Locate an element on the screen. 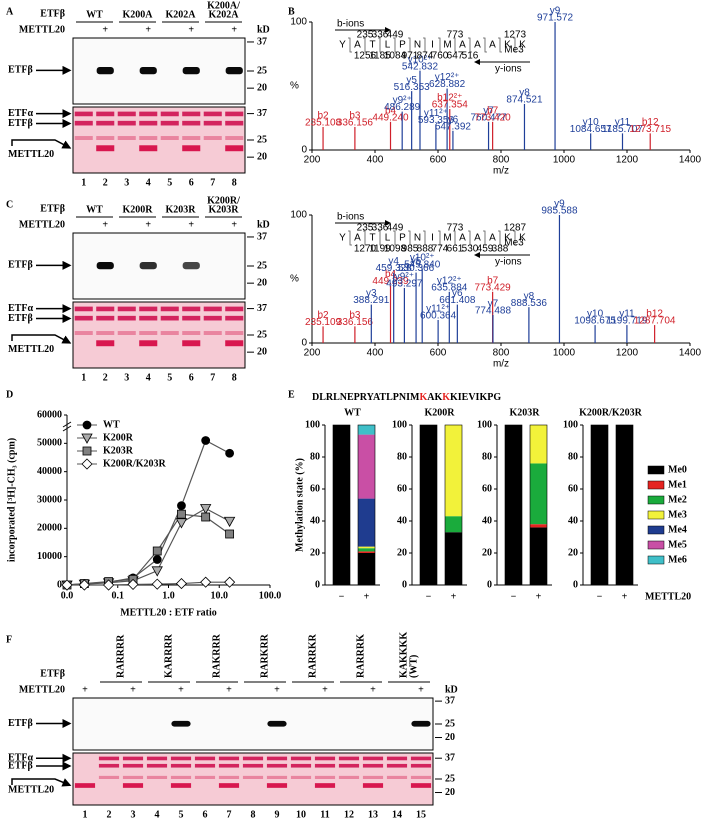 This screenshot has height=827, width=713. lane-label: RAKRRR is located at coordinates (216, 655).